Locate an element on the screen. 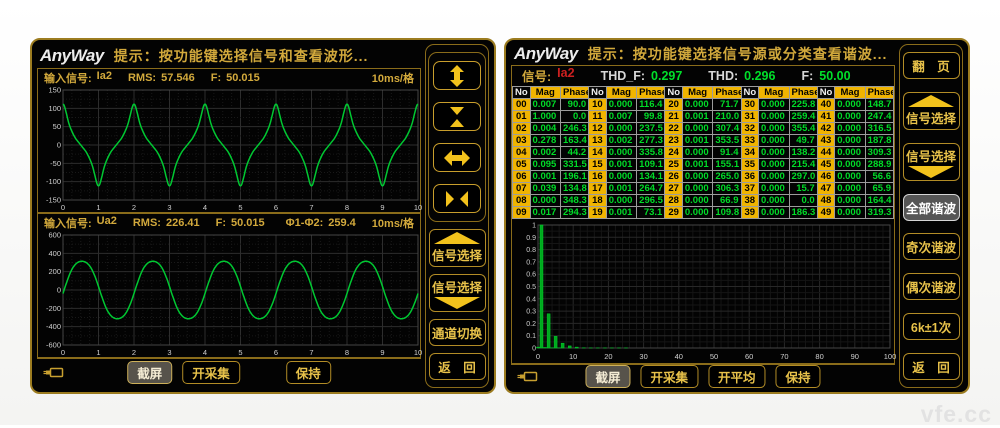 Image resolution: width=1000 pixels, height=428 pixels. harmonic-no-cell: 41 is located at coordinates (826, 116).